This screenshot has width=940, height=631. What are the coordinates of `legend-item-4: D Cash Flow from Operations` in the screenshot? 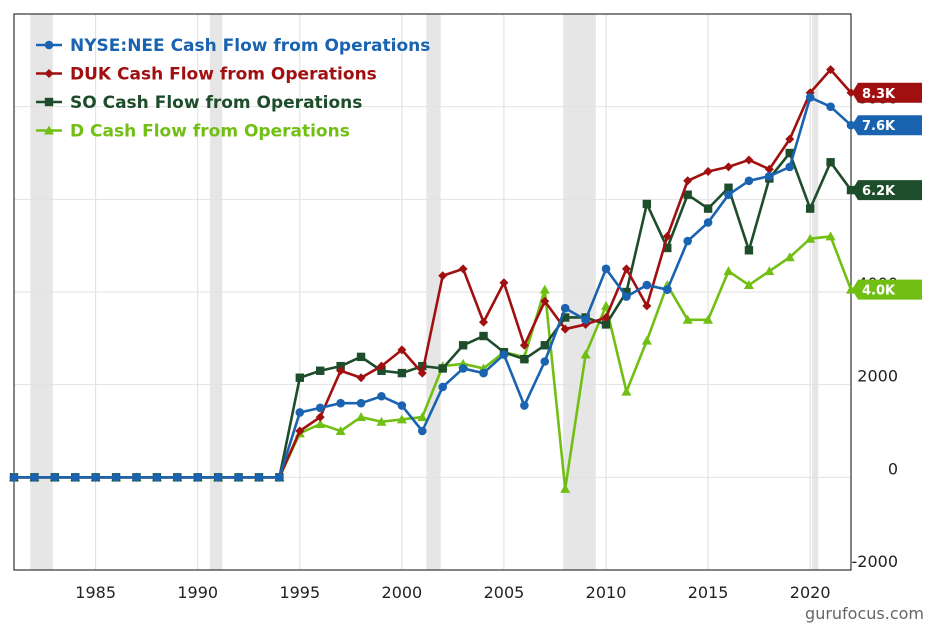 It's located at (193, 132).